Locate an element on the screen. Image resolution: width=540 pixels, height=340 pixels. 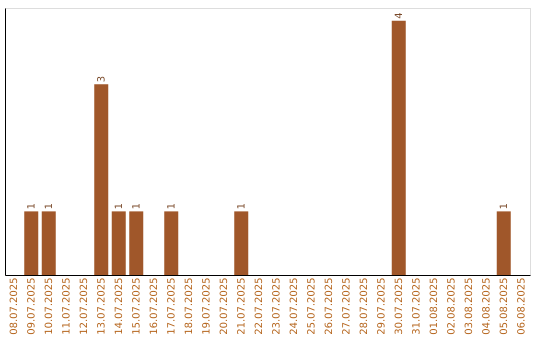
x-tick-label: 15.07.2025 is located at coordinates (136, 306).